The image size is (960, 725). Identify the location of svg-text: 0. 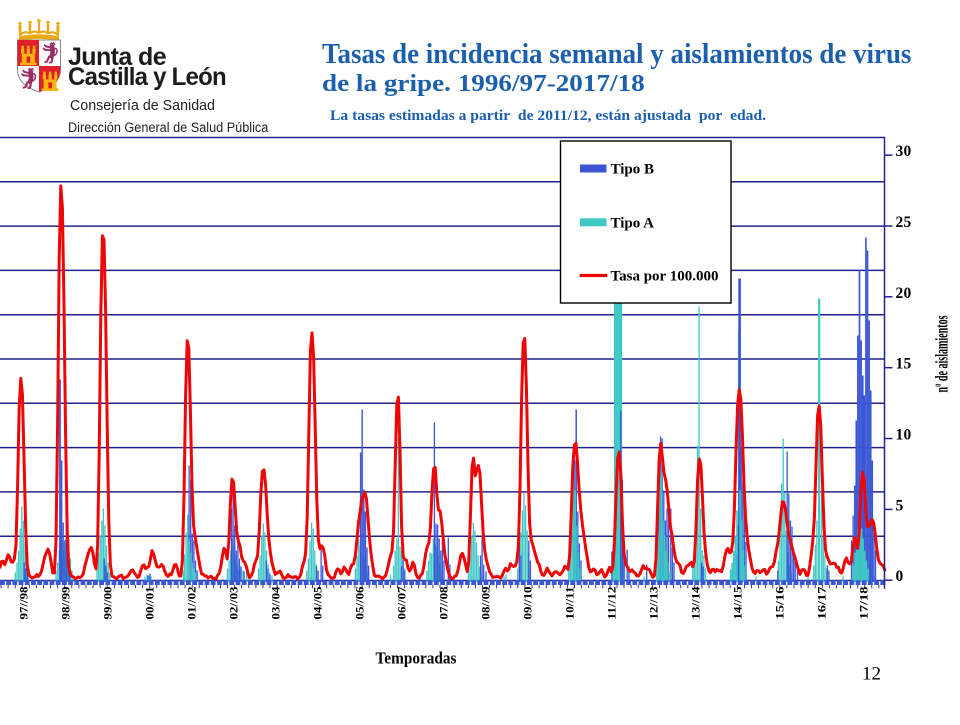
(900, 576).